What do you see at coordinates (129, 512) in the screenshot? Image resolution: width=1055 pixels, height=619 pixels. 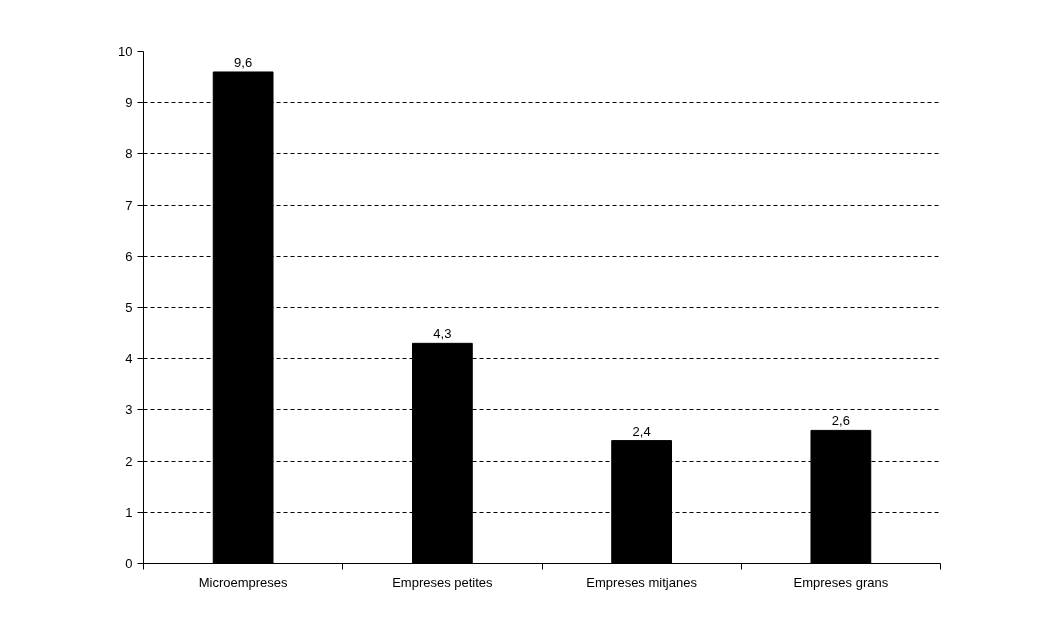 I see `y-tick-label: 1` at bounding box center [129, 512].